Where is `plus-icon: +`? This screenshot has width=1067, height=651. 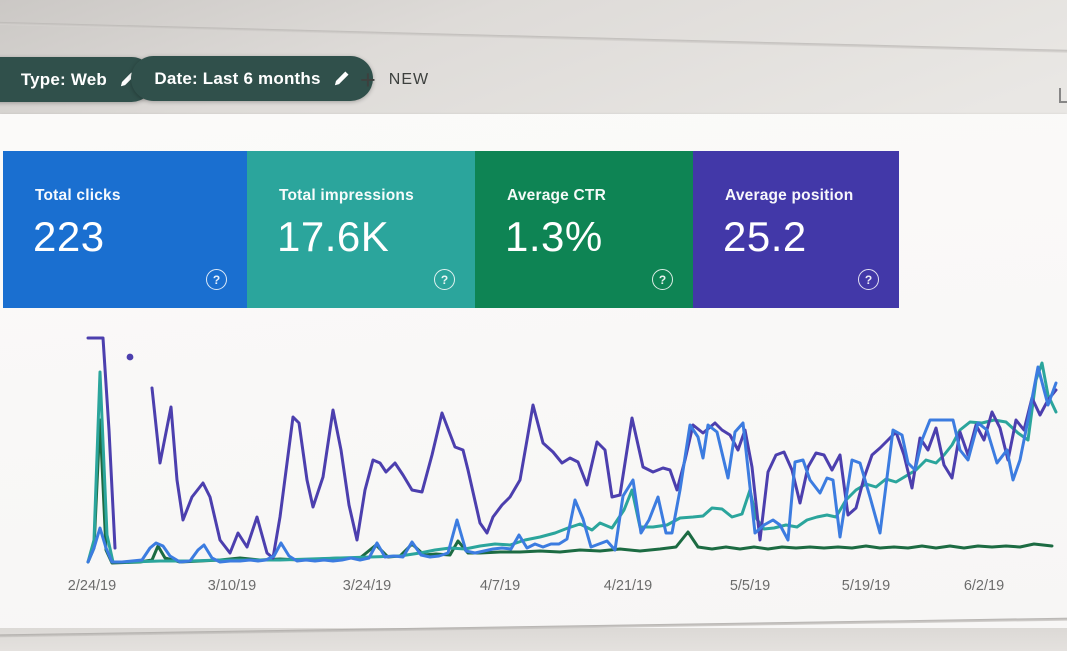 plus-icon: + is located at coordinates (368, 79).